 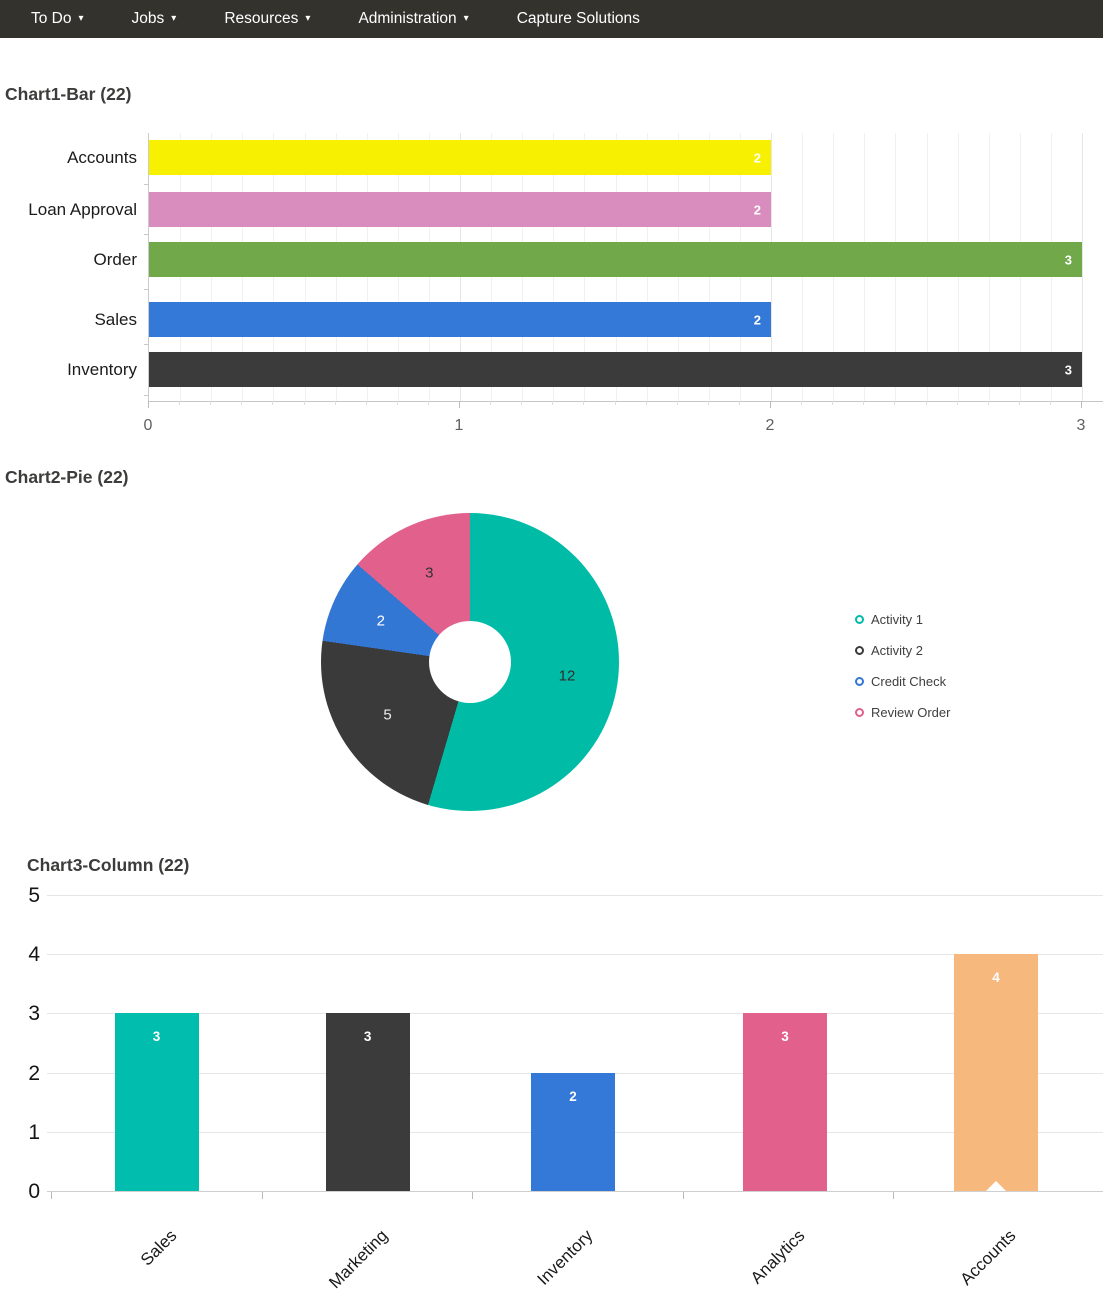 What do you see at coordinates (156, 1102) in the screenshot?
I see `column-sales: 3` at bounding box center [156, 1102].